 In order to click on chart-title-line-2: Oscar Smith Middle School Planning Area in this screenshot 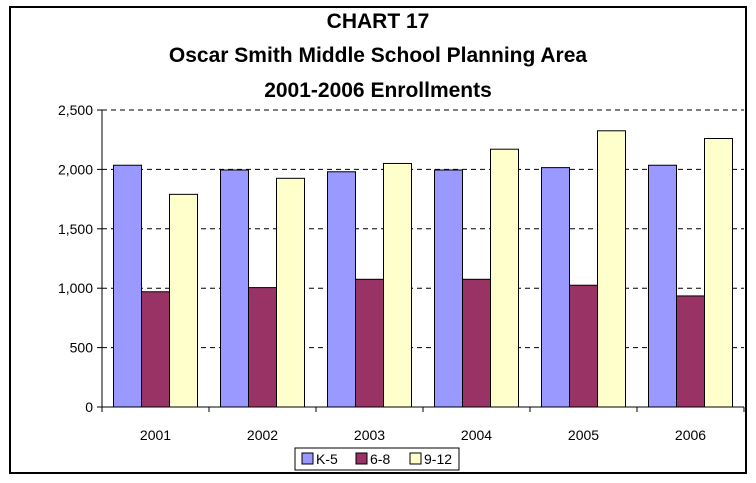, I will do `click(378, 55)`.